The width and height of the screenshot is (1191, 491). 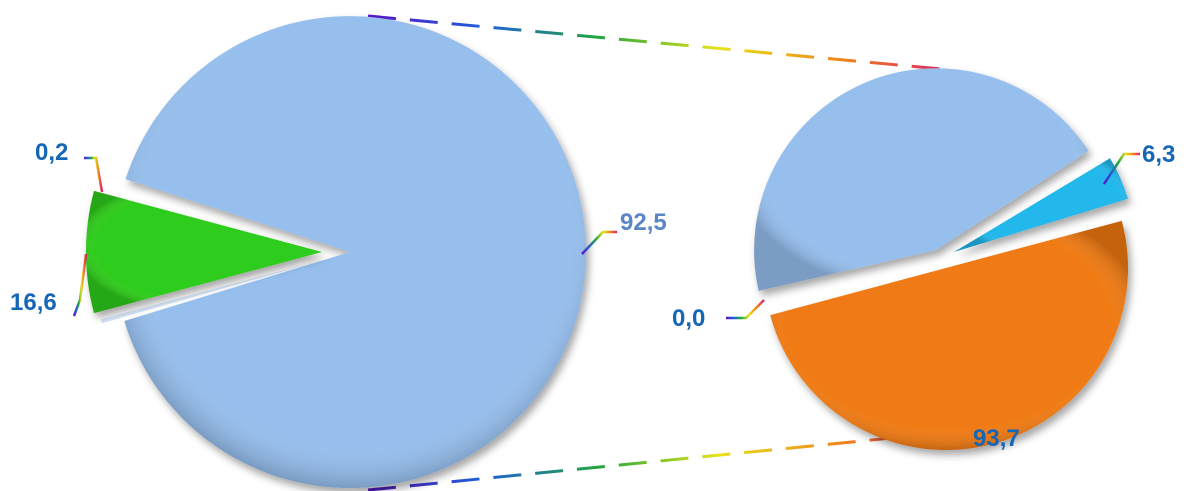 What do you see at coordinates (33, 302) in the screenshot?
I see `data-label-primary-16-6: 16,6` at bounding box center [33, 302].